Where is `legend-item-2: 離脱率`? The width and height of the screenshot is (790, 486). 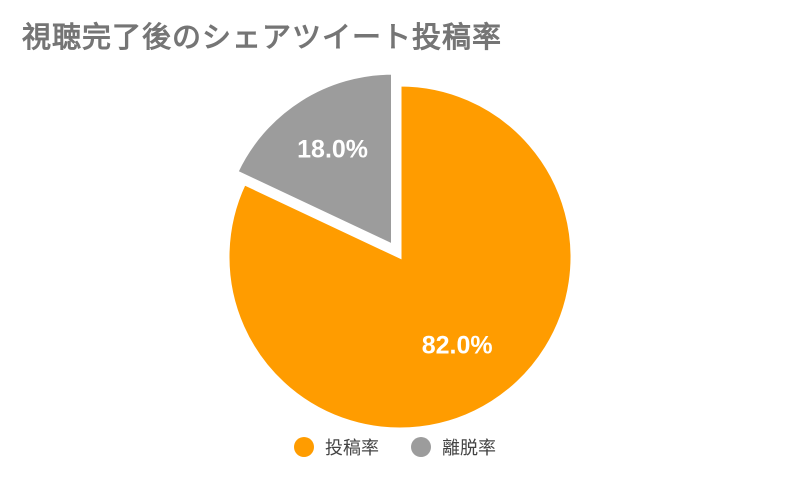 legend-item-2: 離脱率 is located at coordinates (453, 447).